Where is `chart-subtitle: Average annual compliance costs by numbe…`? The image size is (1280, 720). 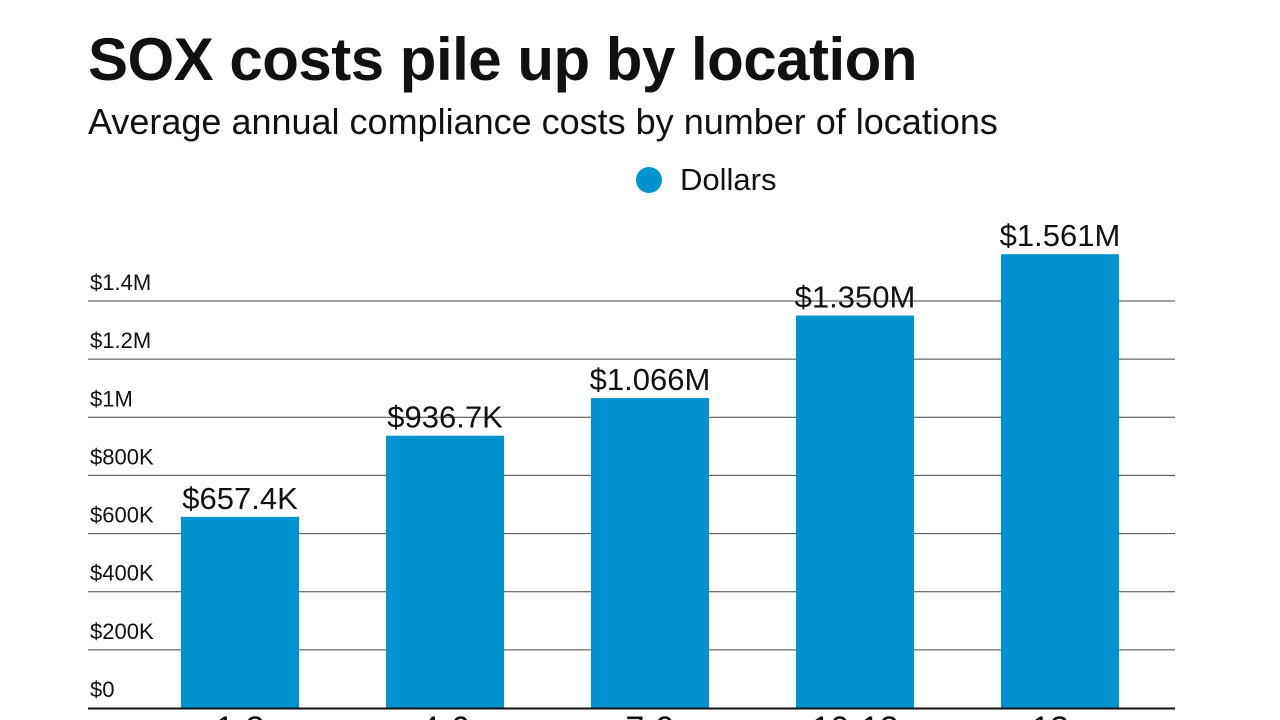
chart-subtitle: Average annual compliance costs by numbe… is located at coordinates (543, 121).